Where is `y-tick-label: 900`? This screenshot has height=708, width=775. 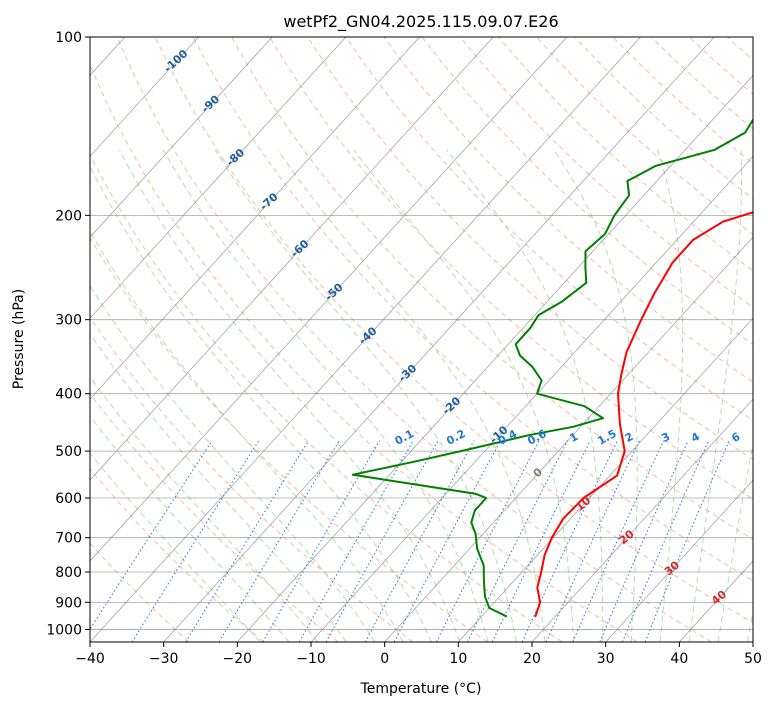 y-tick-label: 900 is located at coordinates (68, 603).